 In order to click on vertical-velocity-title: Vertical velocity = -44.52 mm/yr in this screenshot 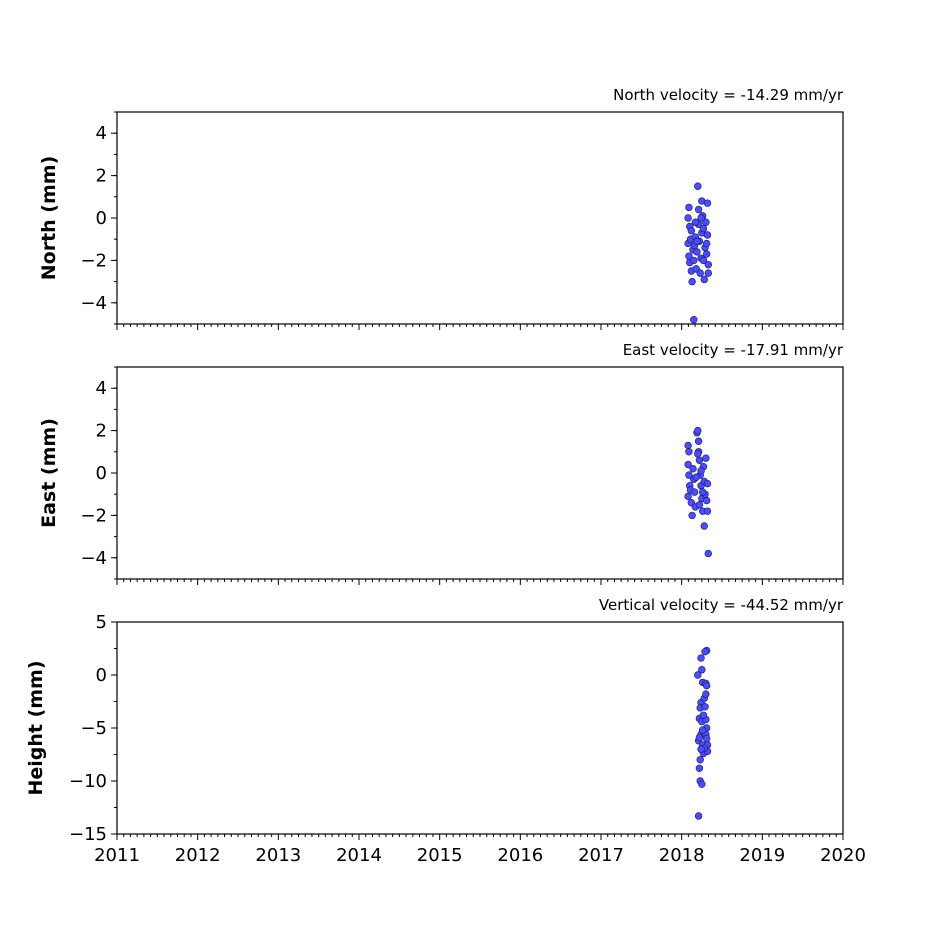, I will do `click(721, 605)`.